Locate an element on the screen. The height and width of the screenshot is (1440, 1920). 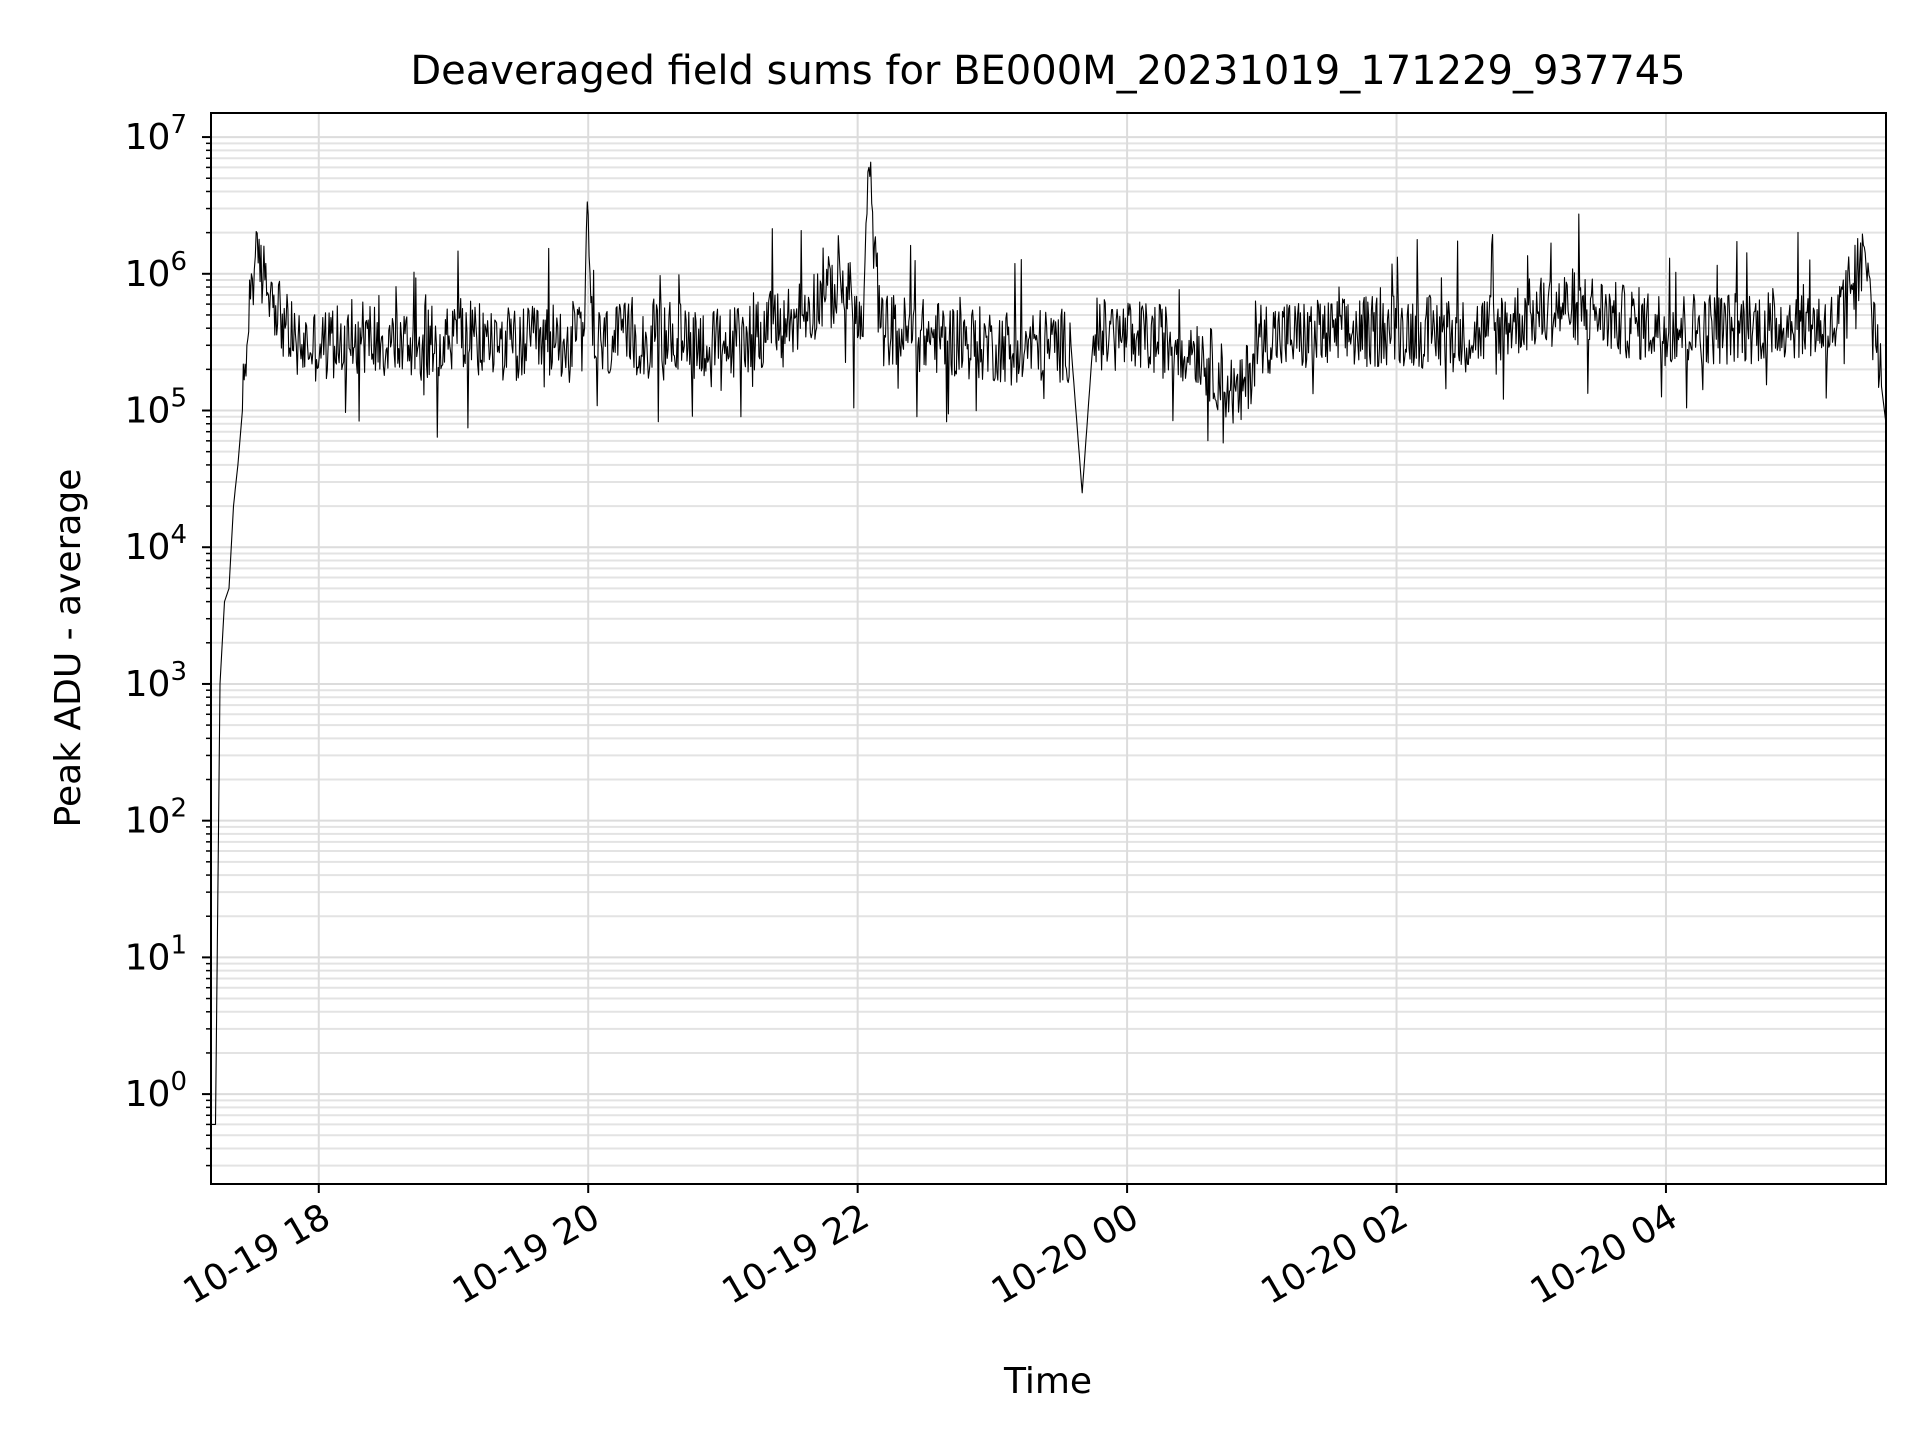
y-tick-label: 10⁵ is located at coordinates (156, 408).